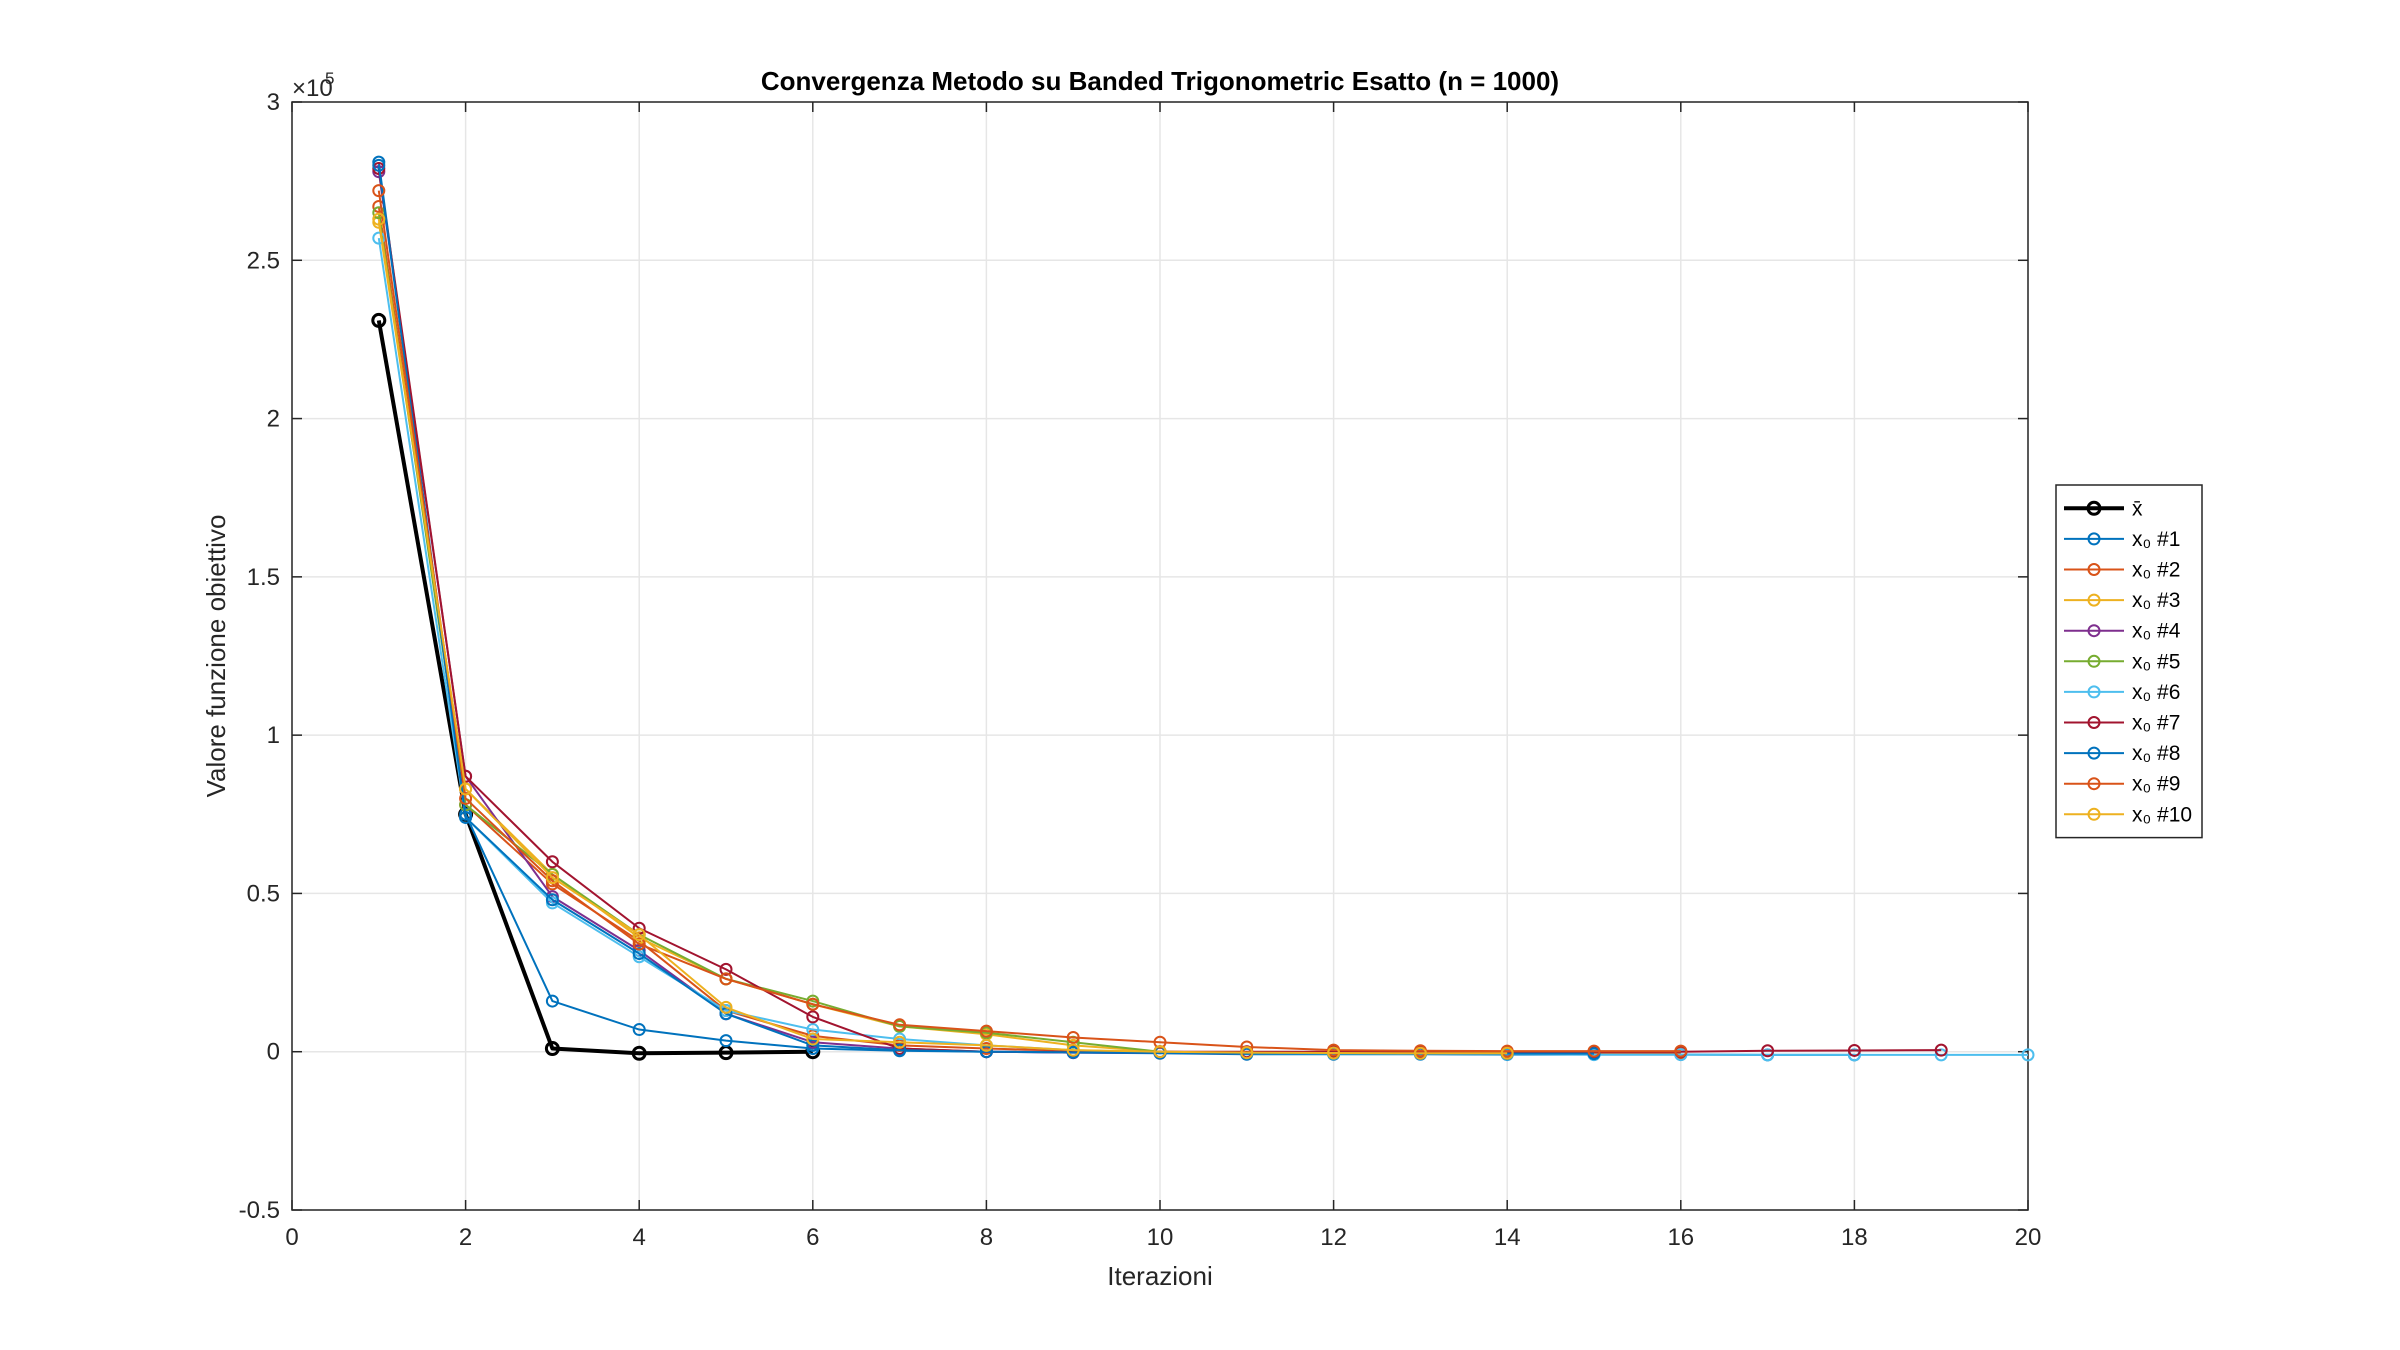  What do you see at coordinates (263, 577) in the screenshot?
I see `y-tick-label: 1.5` at bounding box center [263, 577].